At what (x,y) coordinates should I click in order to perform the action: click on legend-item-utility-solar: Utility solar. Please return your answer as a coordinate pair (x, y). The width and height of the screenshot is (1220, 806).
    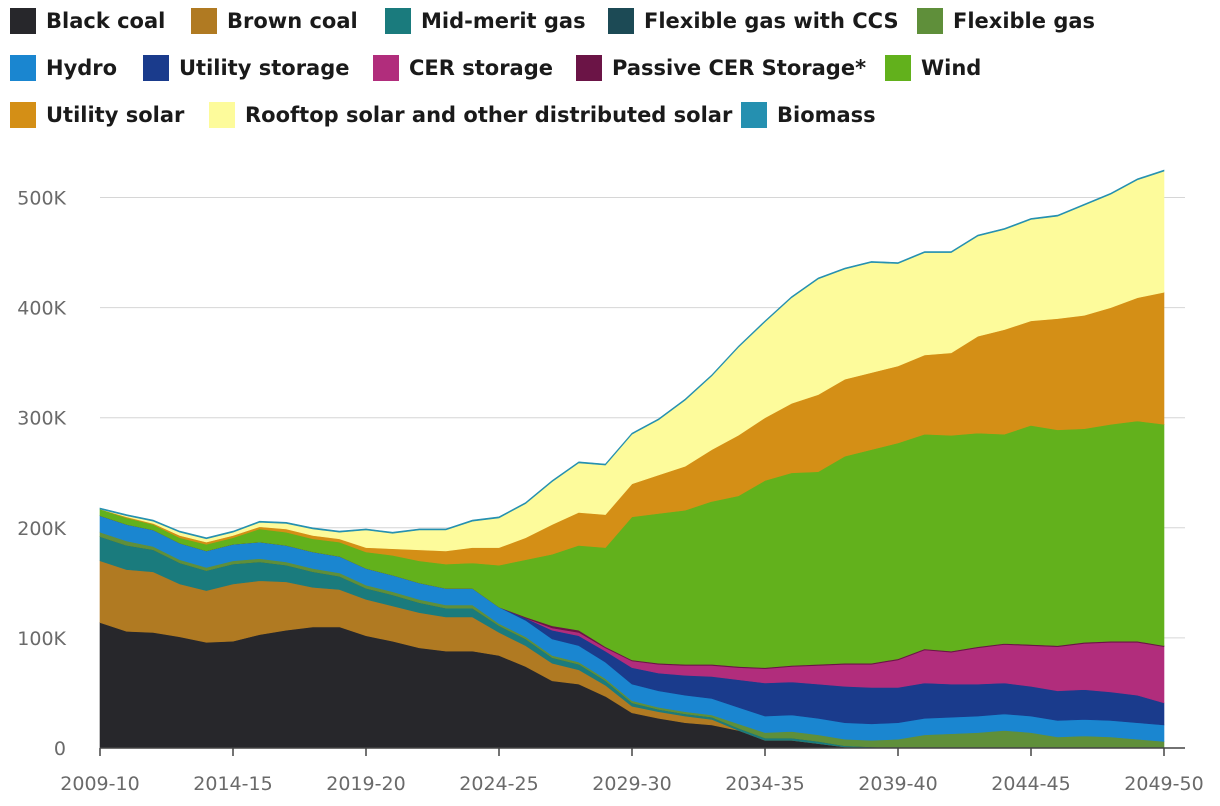
    Looking at the image, I should click on (97, 115).